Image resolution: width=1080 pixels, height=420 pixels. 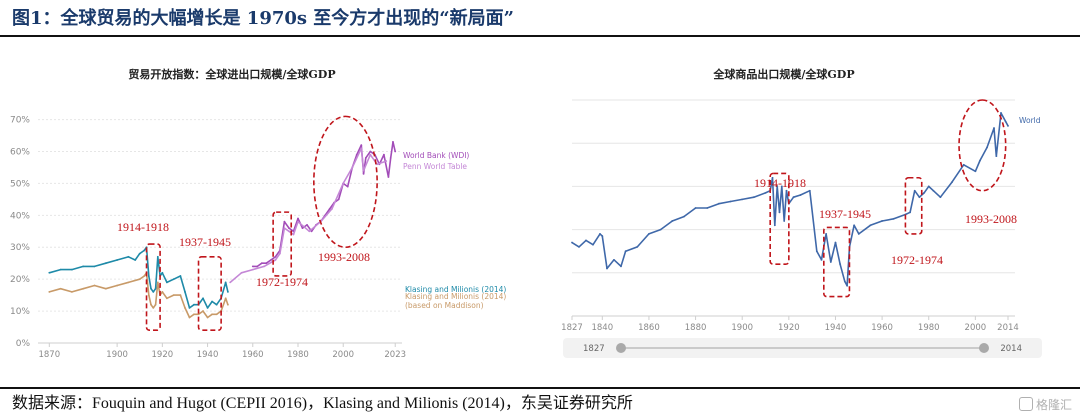 What do you see at coordinates (1011, 349) in the screenshot?
I see `range-slider-end-label: 2014` at bounding box center [1011, 349].